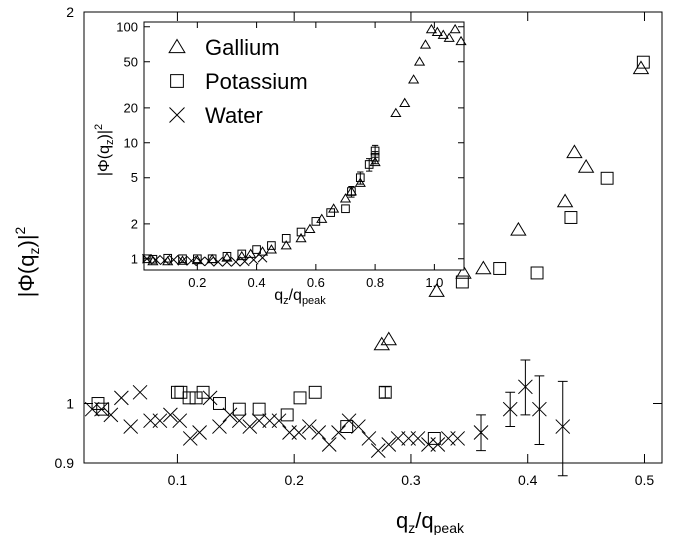  Describe the element at coordinates (134, 223) in the screenshot. I see `inset-y-tick-label: 2` at that location.